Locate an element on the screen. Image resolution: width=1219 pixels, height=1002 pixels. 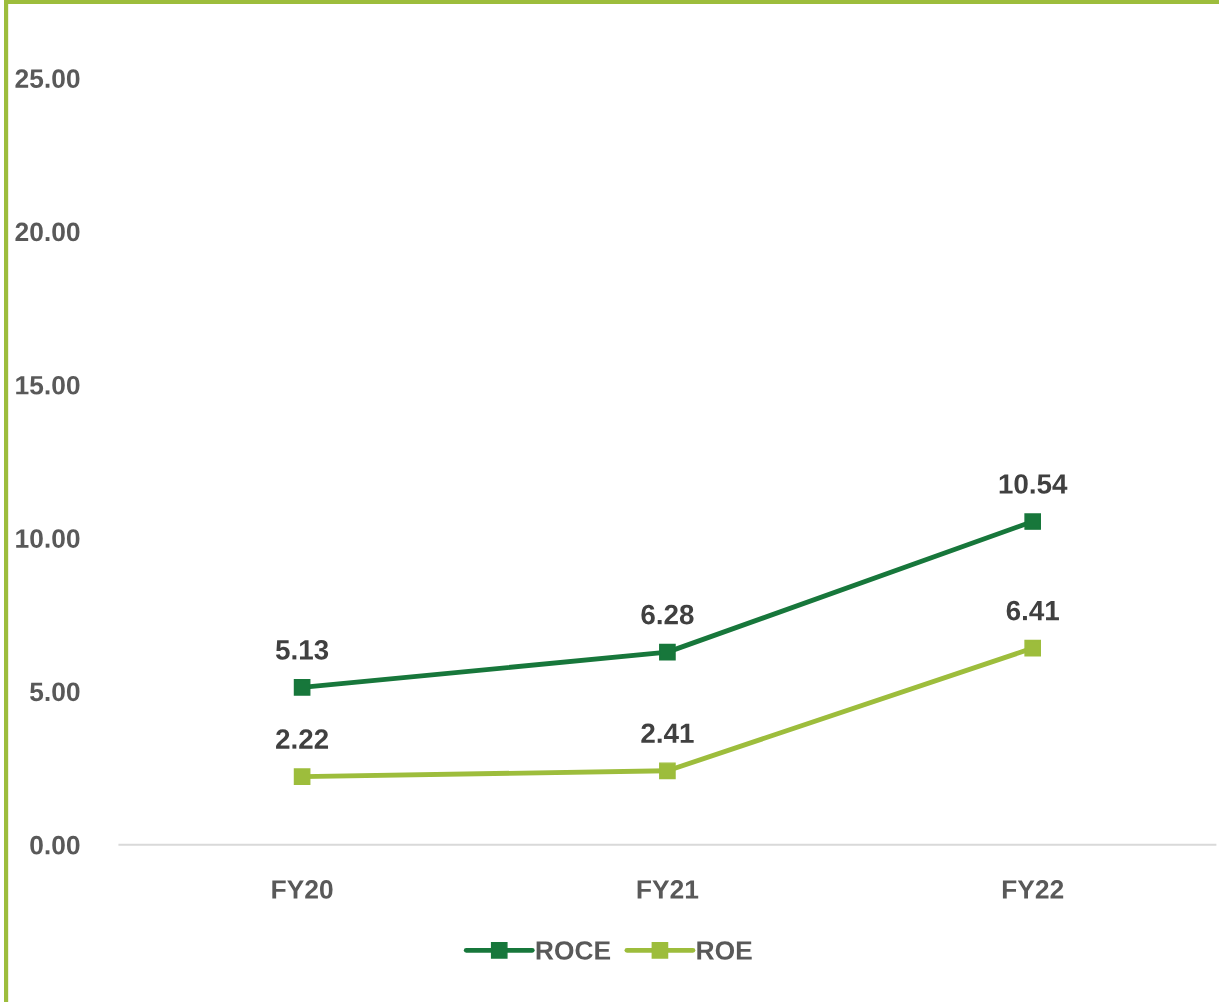
y-tick-label: 20.00 is located at coordinates (47, 232).